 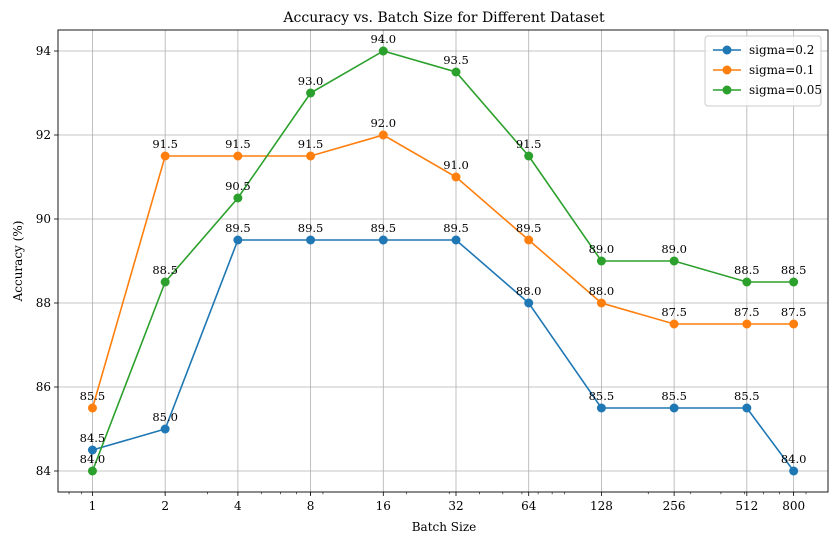 What do you see at coordinates (44, 51) in the screenshot?
I see `y-tick-label: 94` at bounding box center [44, 51].